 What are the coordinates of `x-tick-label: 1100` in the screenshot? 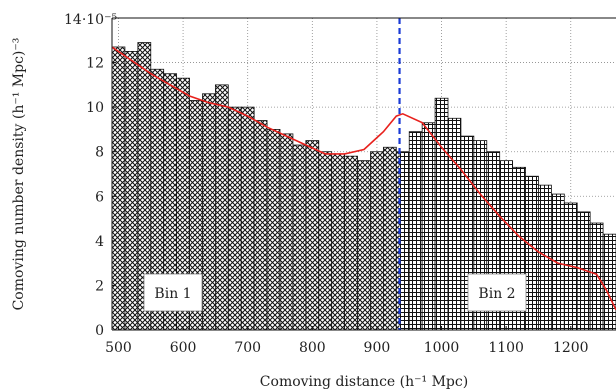 It's located at (506, 348).